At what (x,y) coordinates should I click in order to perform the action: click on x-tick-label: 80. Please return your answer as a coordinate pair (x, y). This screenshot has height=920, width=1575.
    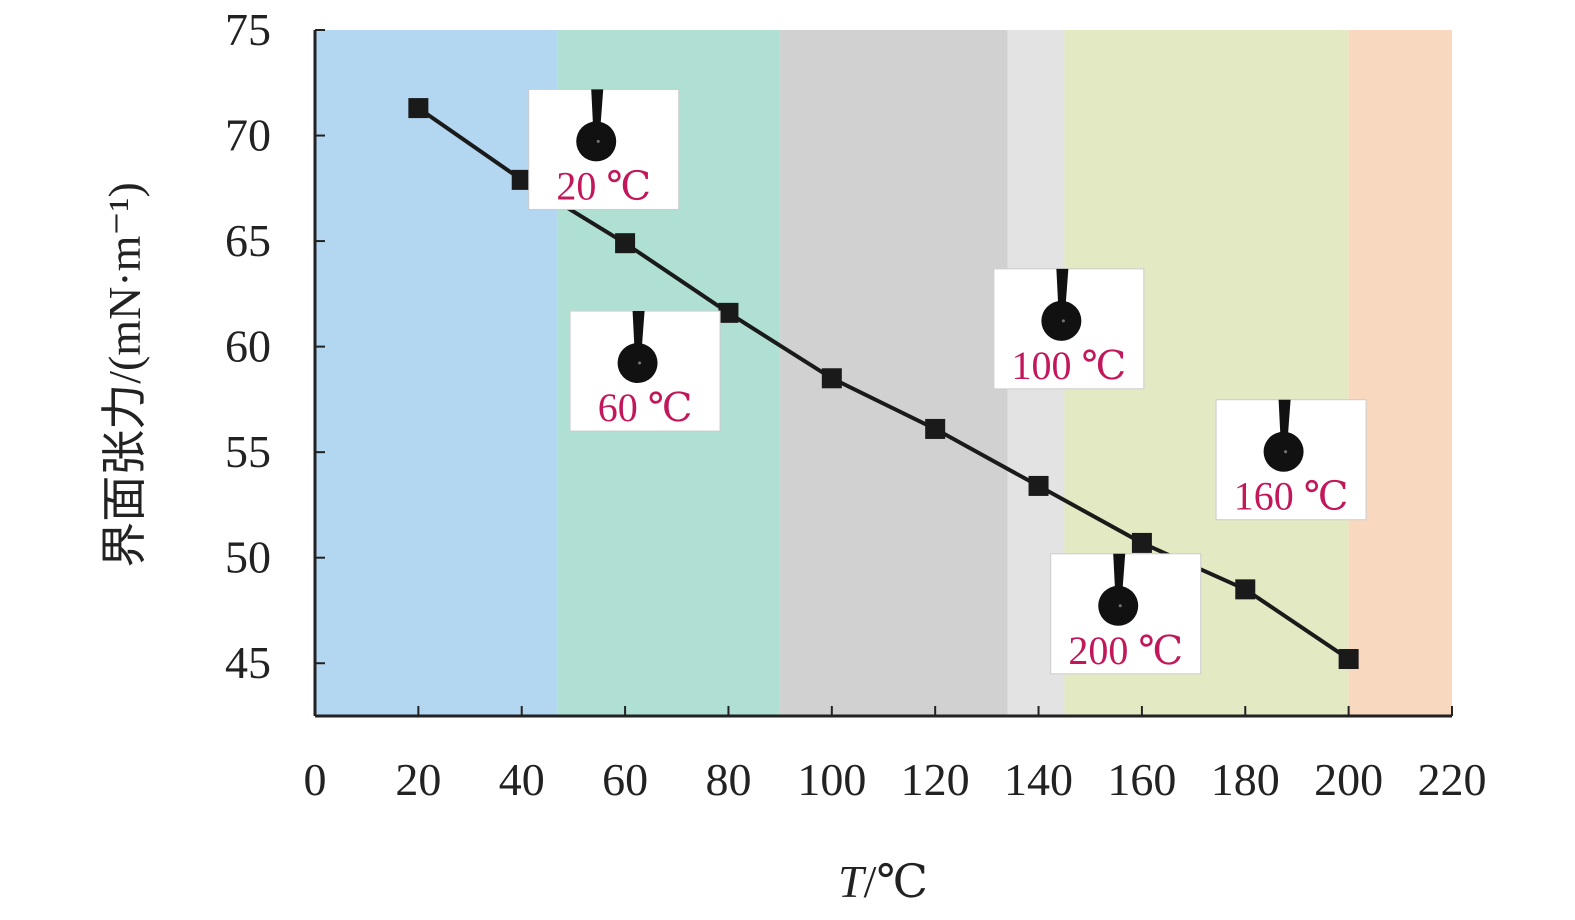
    Looking at the image, I should click on (728, 779).